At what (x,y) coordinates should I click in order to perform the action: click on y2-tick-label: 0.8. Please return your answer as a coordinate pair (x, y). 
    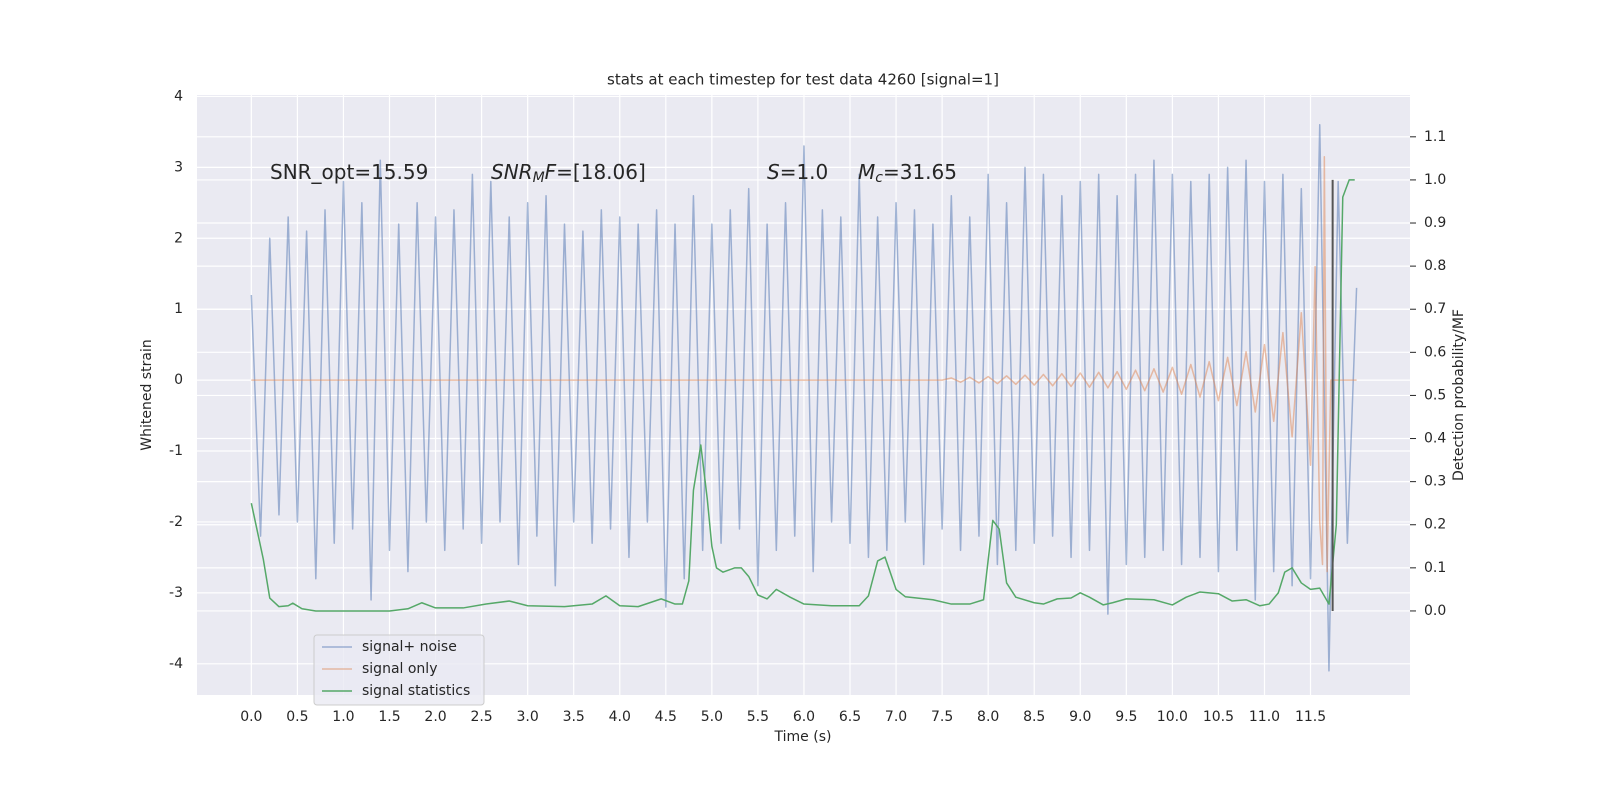
    Looking at the image, I should click on (1435, 266).